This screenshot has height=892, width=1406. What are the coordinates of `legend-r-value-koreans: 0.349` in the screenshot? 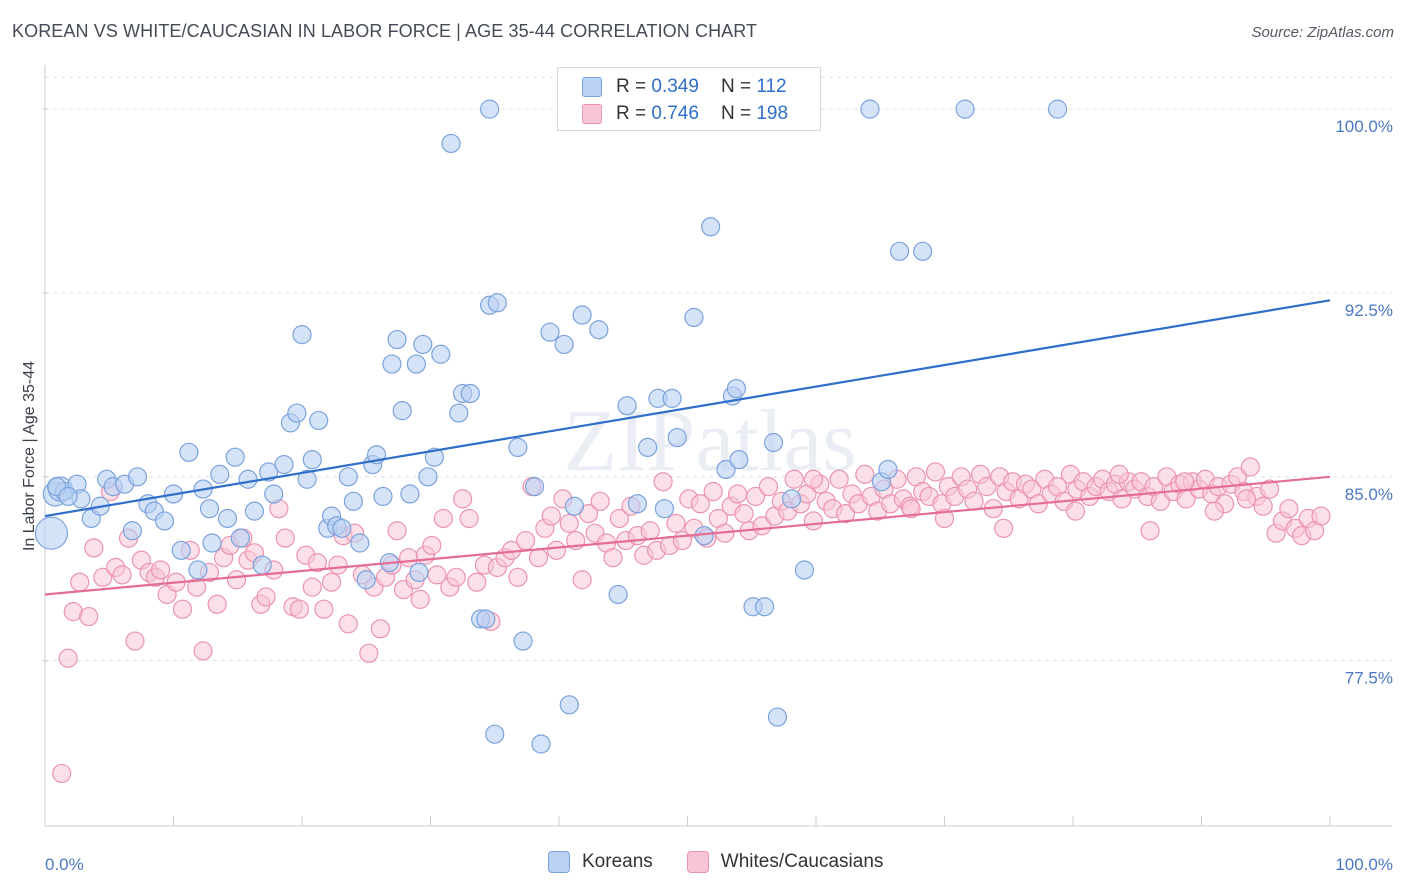 It's located at (675, 86).